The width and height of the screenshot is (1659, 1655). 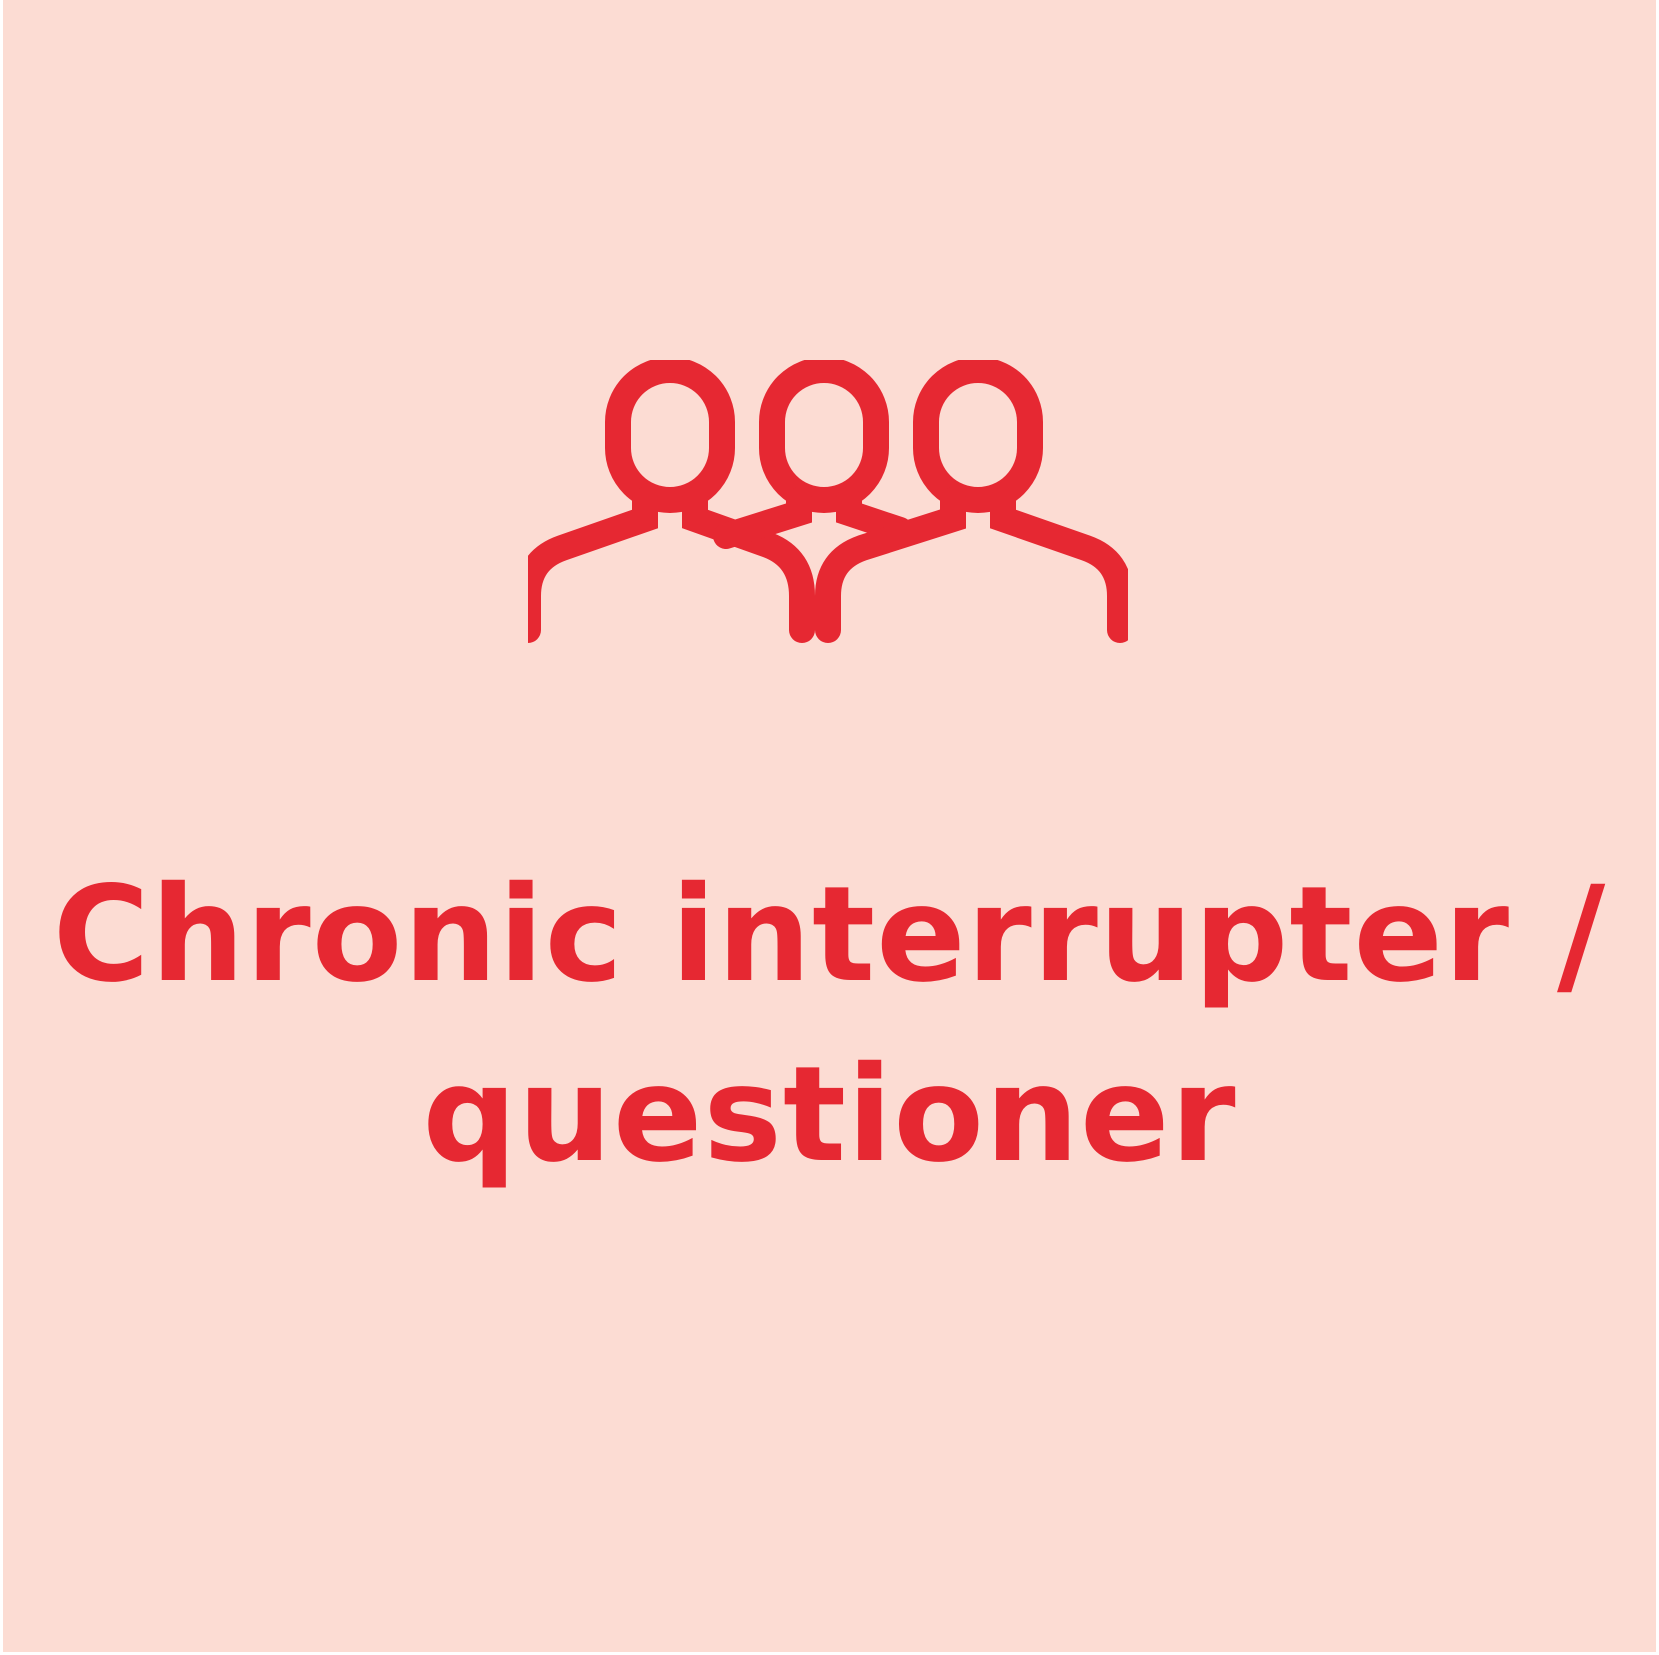 What do you see at coordinates (829, 1115) in the screenshot?
I see `caption-line-2: questioner` at bounding box center [829, 1115].